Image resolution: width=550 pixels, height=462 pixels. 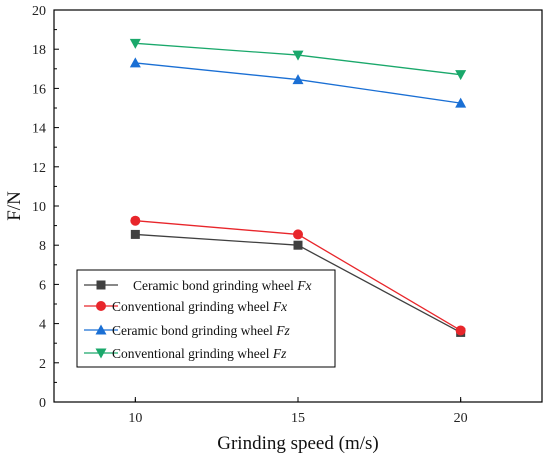 I want to click on y-tick-label: 16, so click(x=39, y=89).